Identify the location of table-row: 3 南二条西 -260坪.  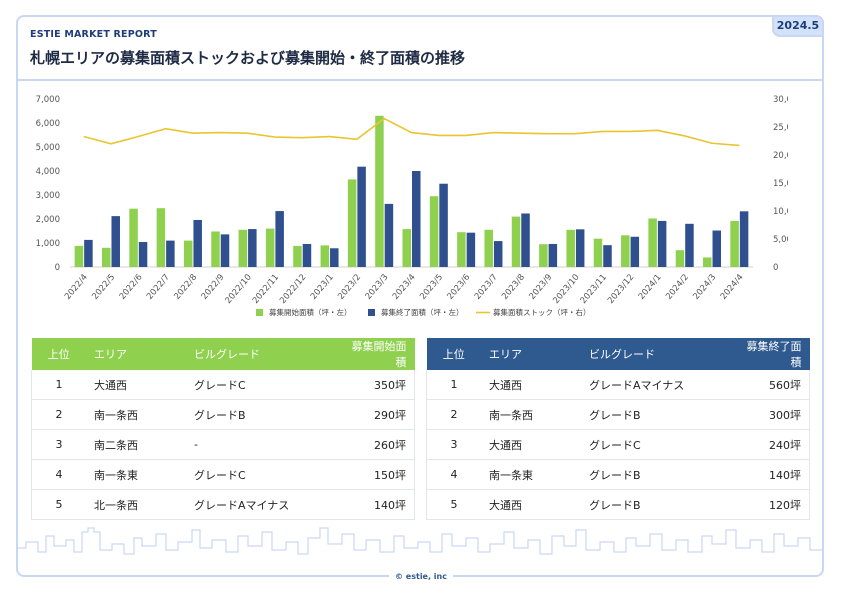
(223, 444).